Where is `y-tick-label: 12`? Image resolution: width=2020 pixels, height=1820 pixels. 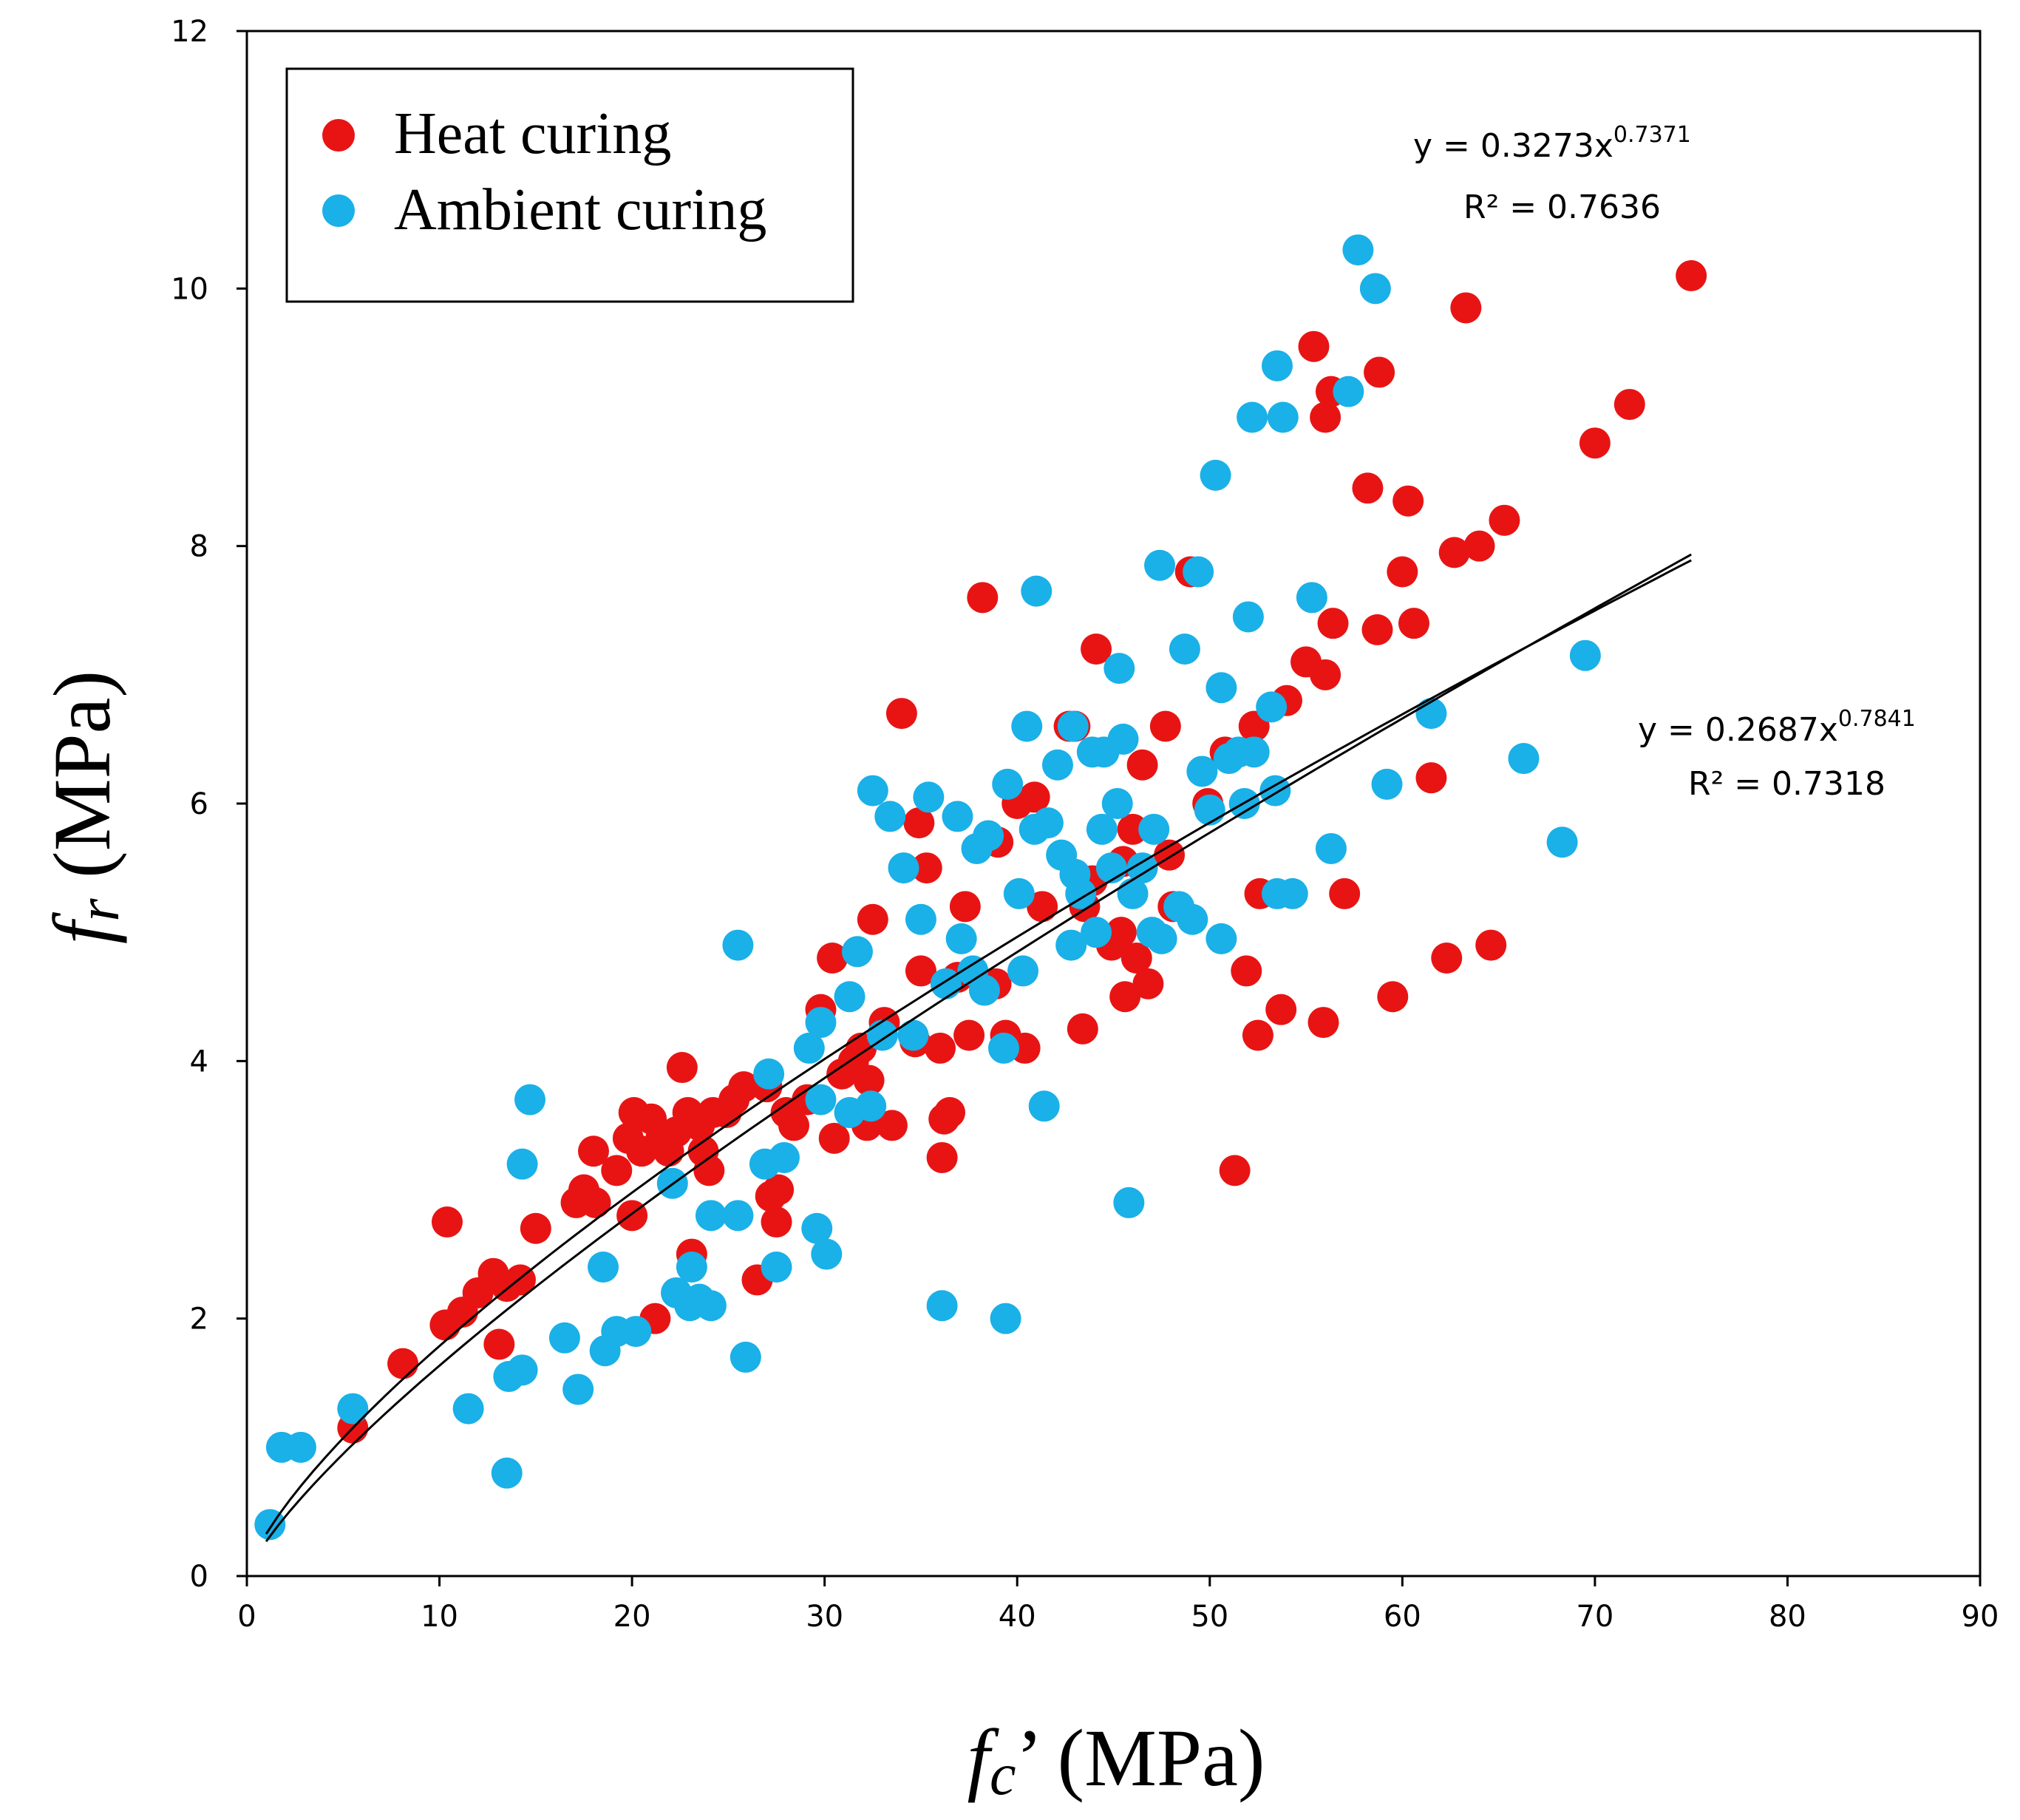 y-tick-label: 12 is located at coordinates (190, 32).